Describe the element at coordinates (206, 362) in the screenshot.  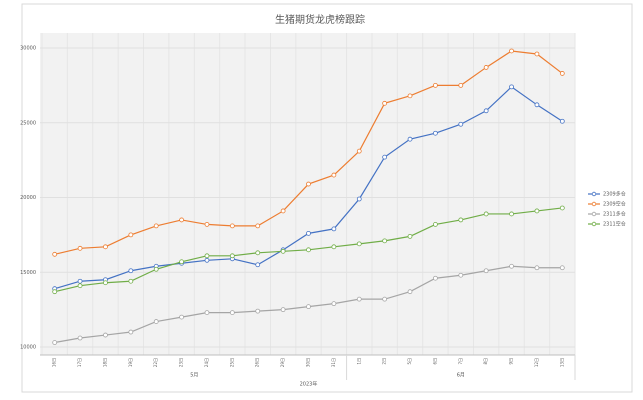
I see `x-tick: 24日` at that location.